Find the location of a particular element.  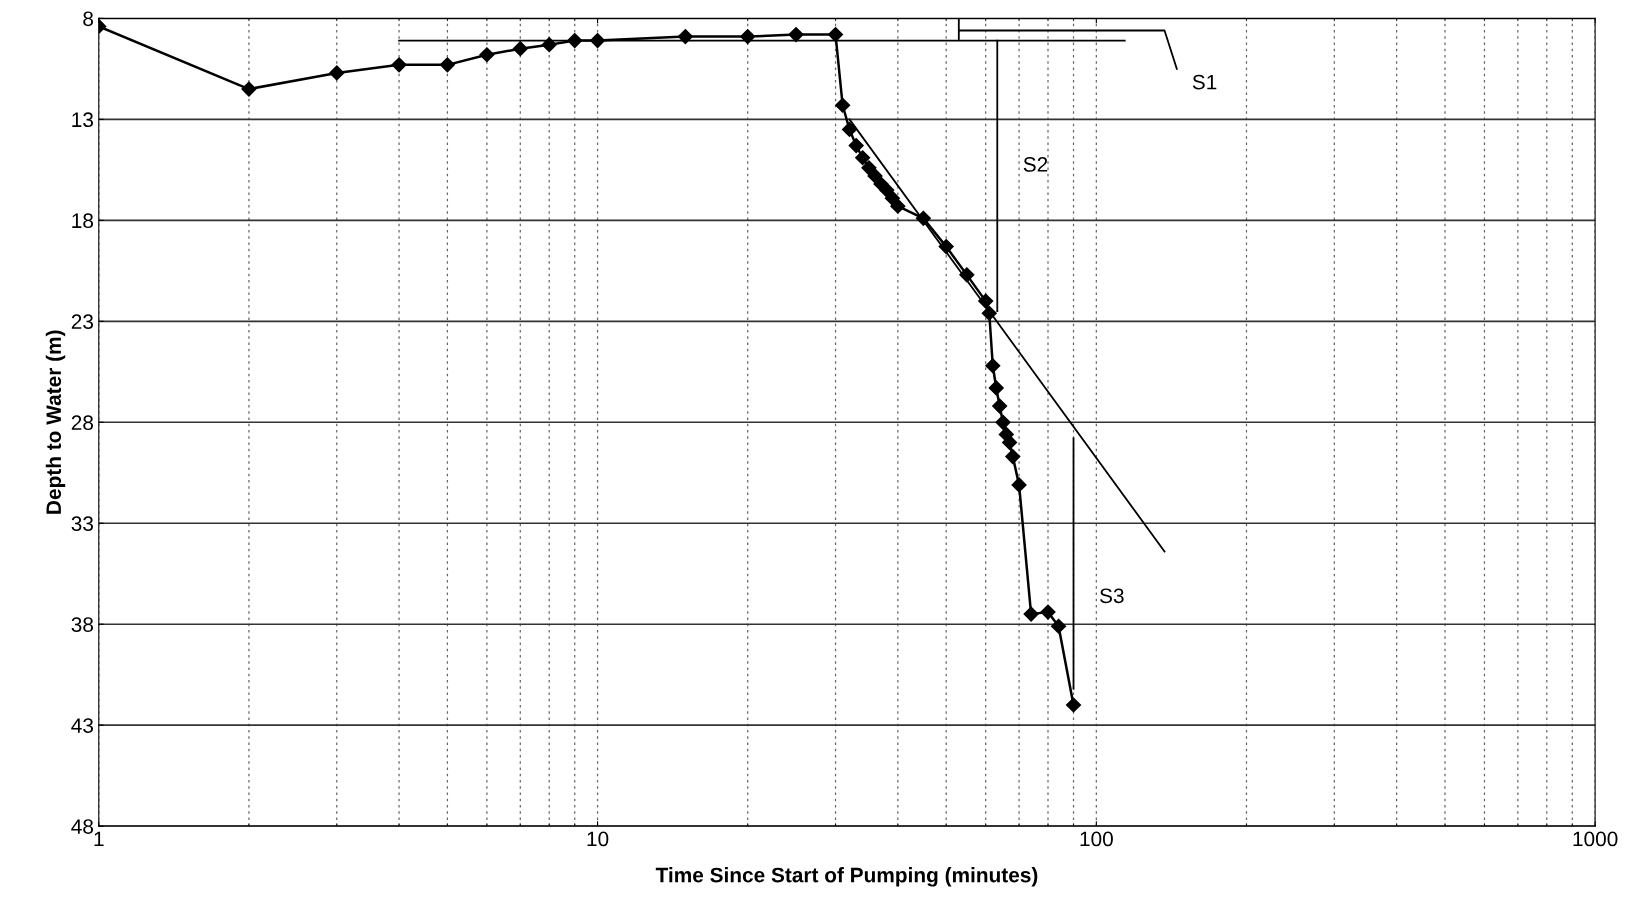

y-tick-label: 33 is located at coordinates (82, 523).